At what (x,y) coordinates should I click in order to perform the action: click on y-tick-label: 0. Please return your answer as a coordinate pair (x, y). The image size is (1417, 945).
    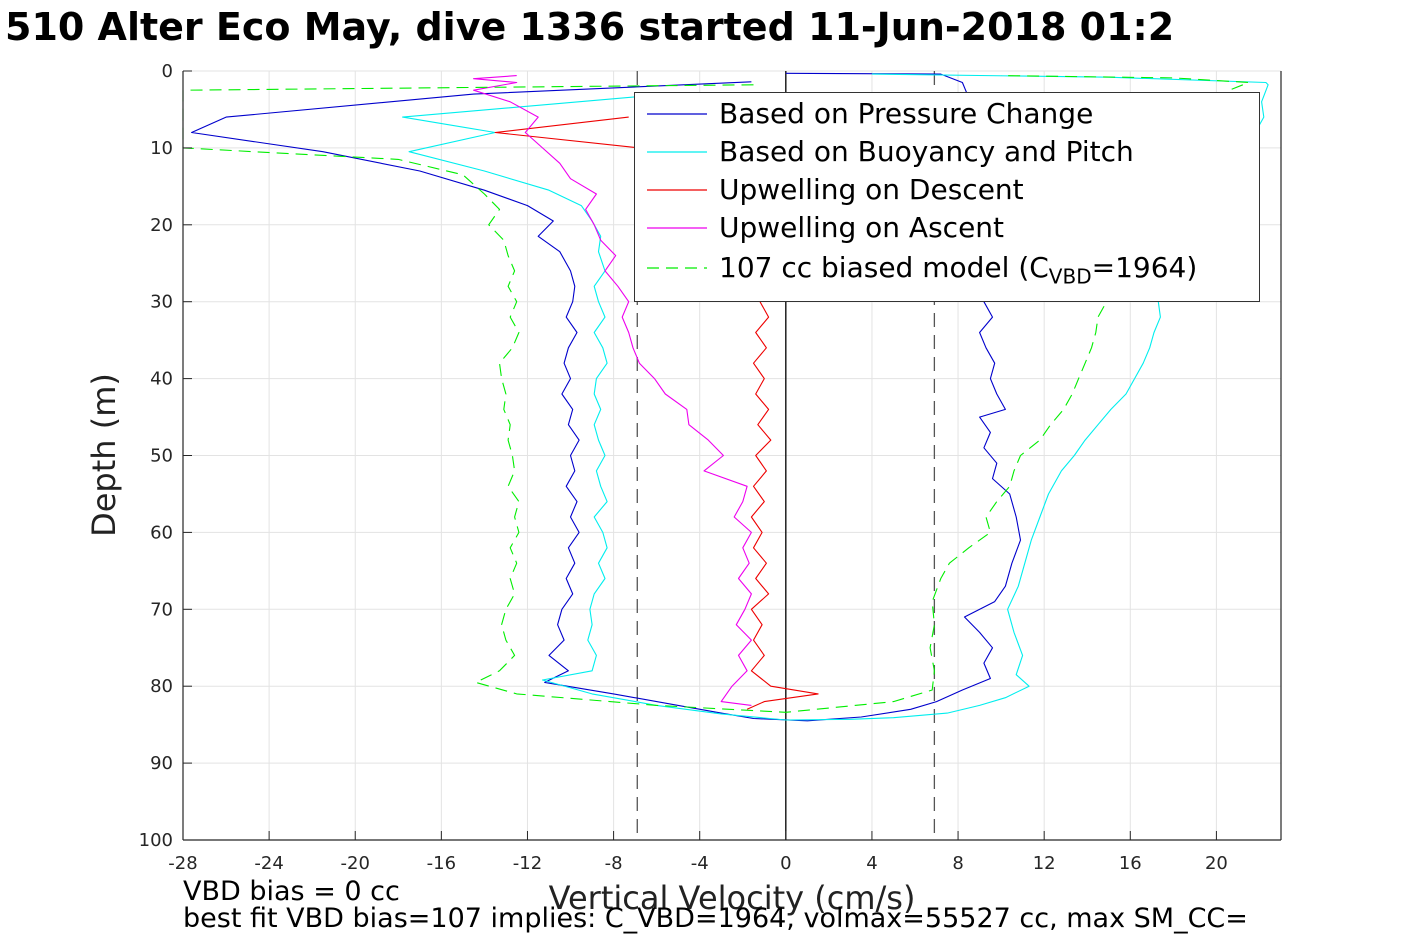
    Looking at the image, I should click on (167, 71).